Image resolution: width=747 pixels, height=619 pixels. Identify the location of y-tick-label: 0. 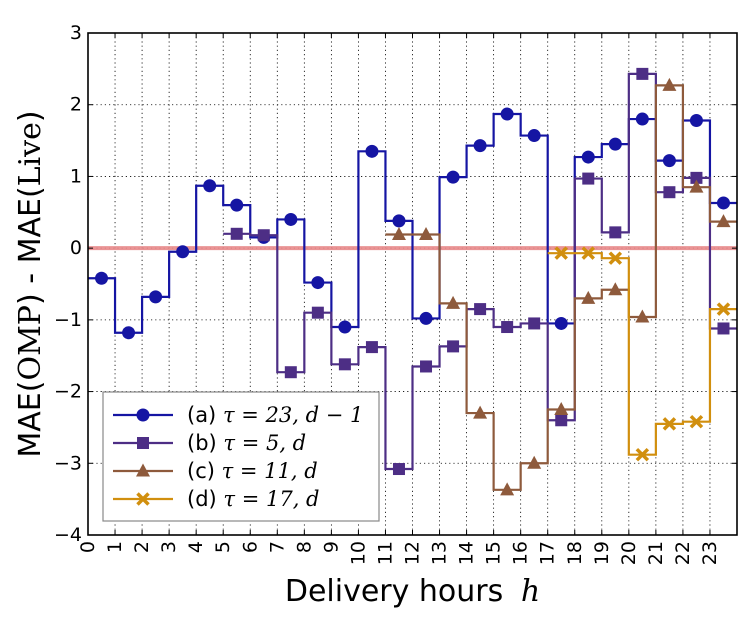
(76, 248).